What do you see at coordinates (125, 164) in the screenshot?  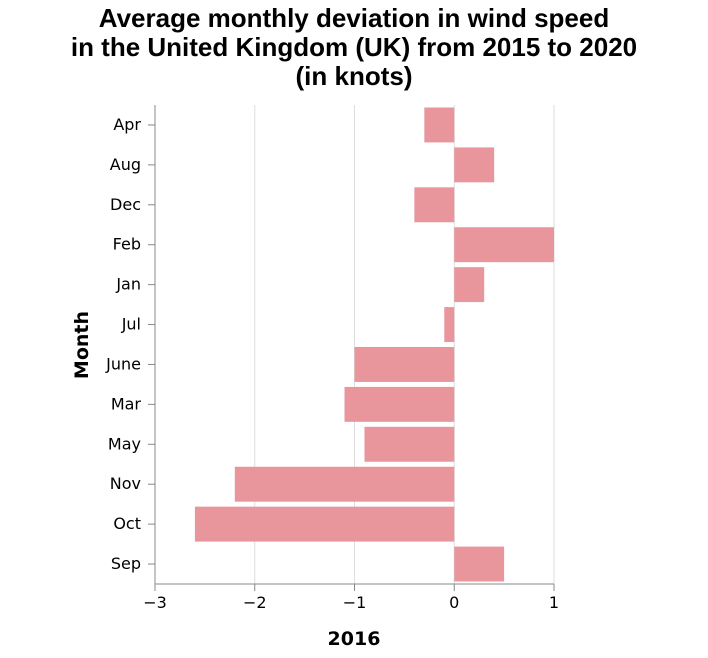 I see `y-tick-label-aug: Aug` at bounding box center [125, 164].